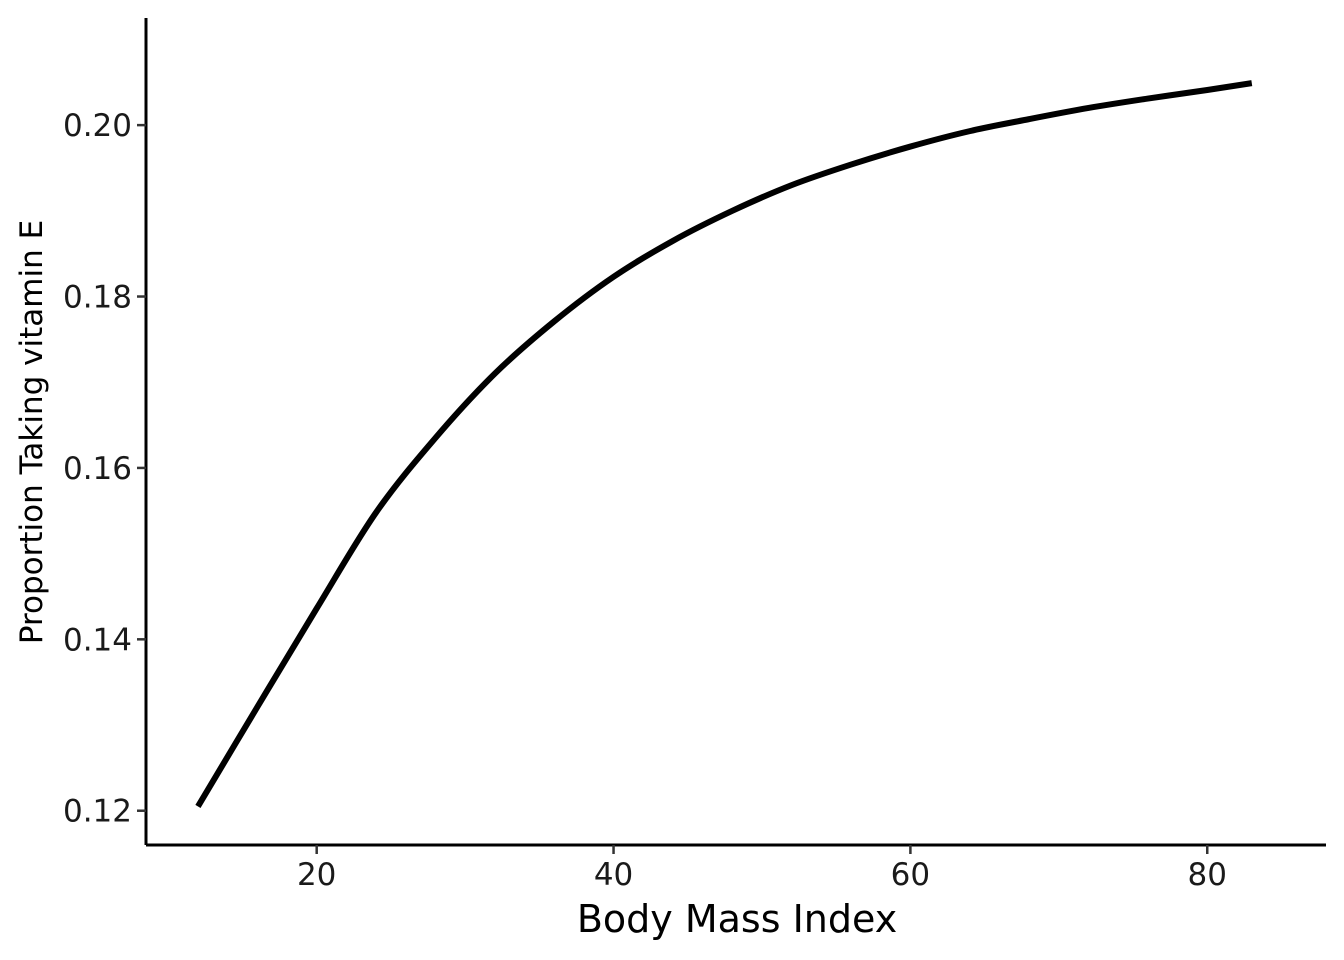 The width and height of the screenshot is (1344, 960). What do you see at coordinates (97, 640) in the screenshot?
I see `y-tick-label: 0.14` at bounding box center [97, 640].